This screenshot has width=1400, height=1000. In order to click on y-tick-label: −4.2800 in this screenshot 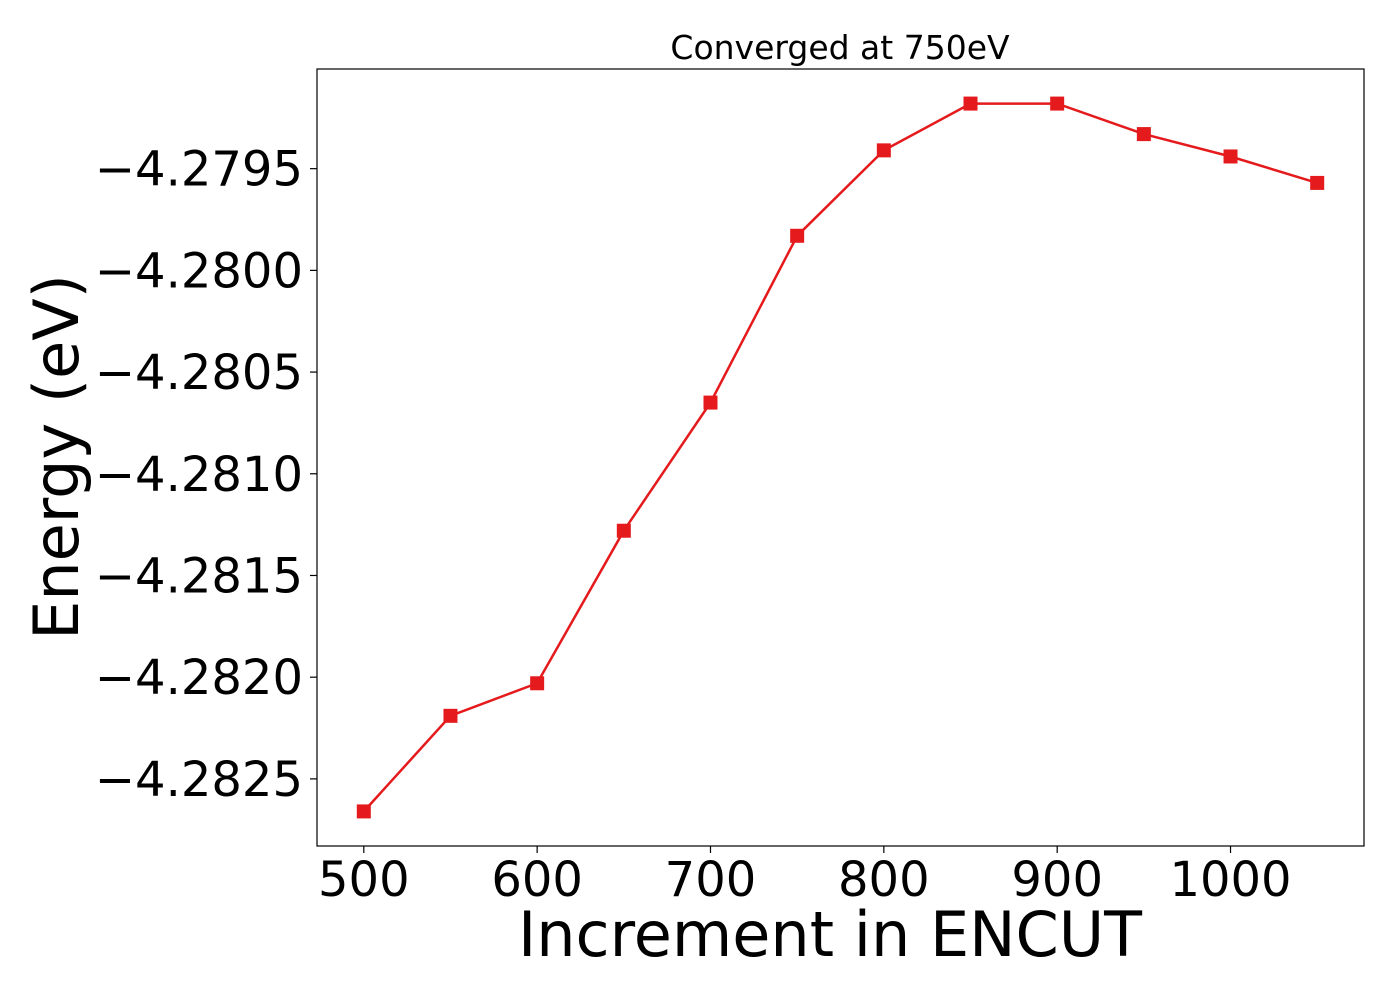, I will do `click(199, 271)`.